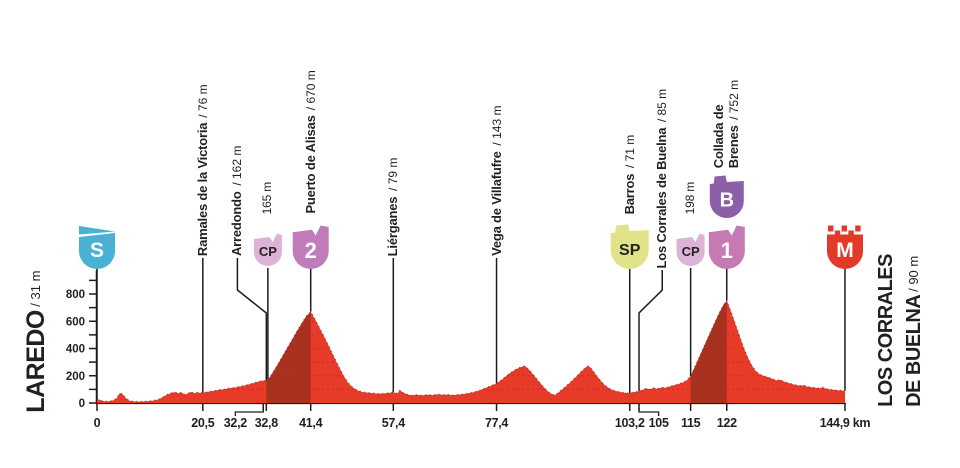 The image size is (960, 468). Describe the element at coordinates (913, 273) in the screenshot. I see `finish-town-elevation: / 90 m` at that location.